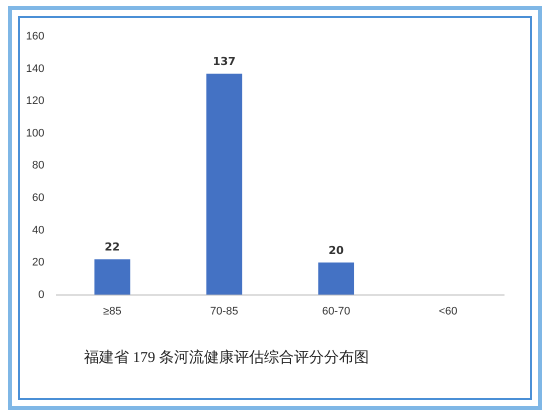  What do you see at coordinates (336, 311) in the screenshot?
I see `x-tick-label: 60-70` at bounding box center [336, 311].